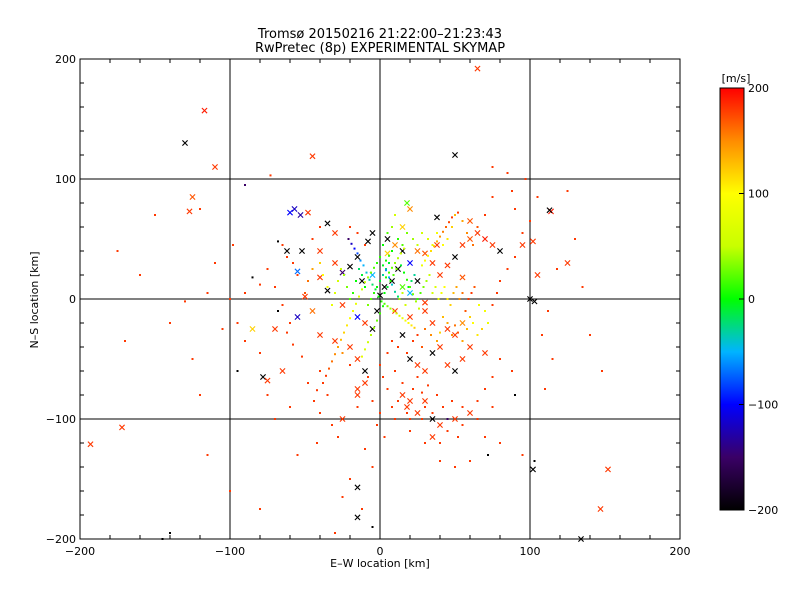  What do you see at coordinates (748, 299) in the screenshot?
I see `colorbar: 200 100 0 −100 −200` at bounding box center [748, 299].